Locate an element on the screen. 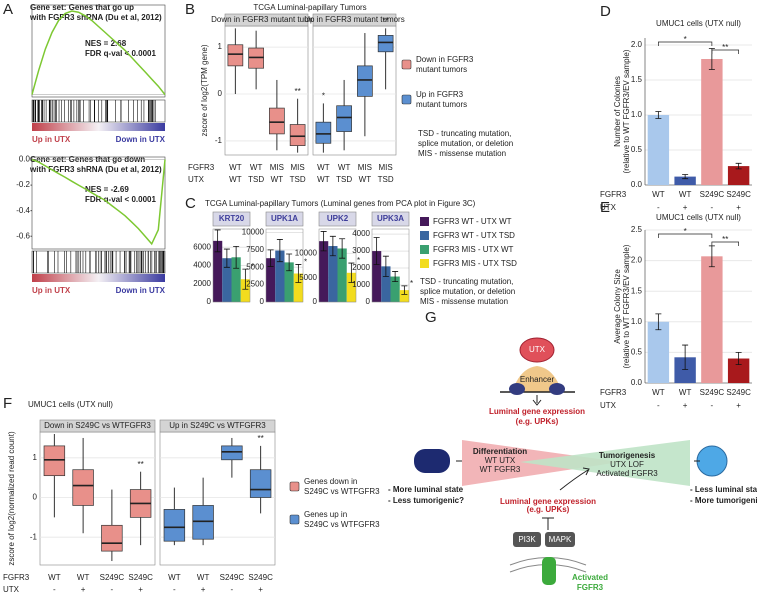 Image resolution: width=757 pixels, height=595 pixels. plot-frame is located at coordinates (98, 51).